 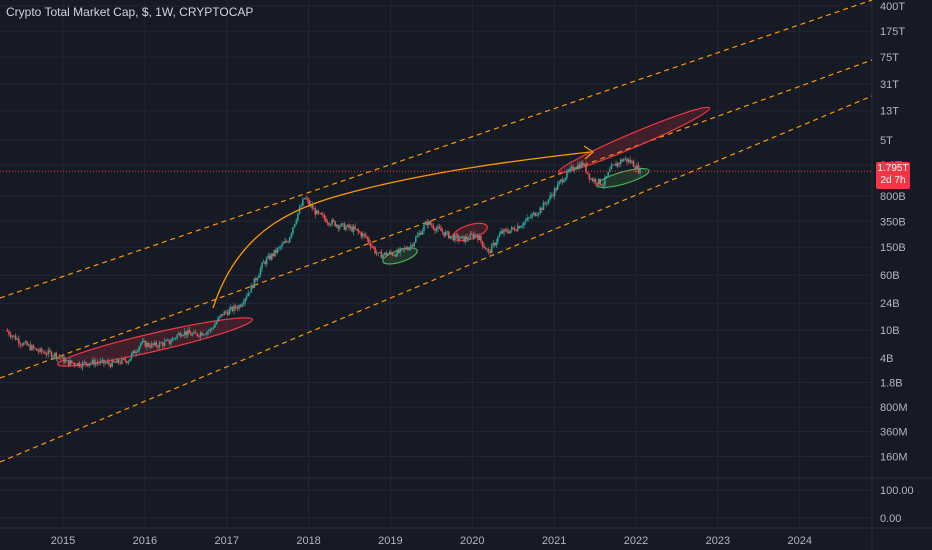 I want to click on accumulation-zone-ellipse, so click(x=622, y=178).